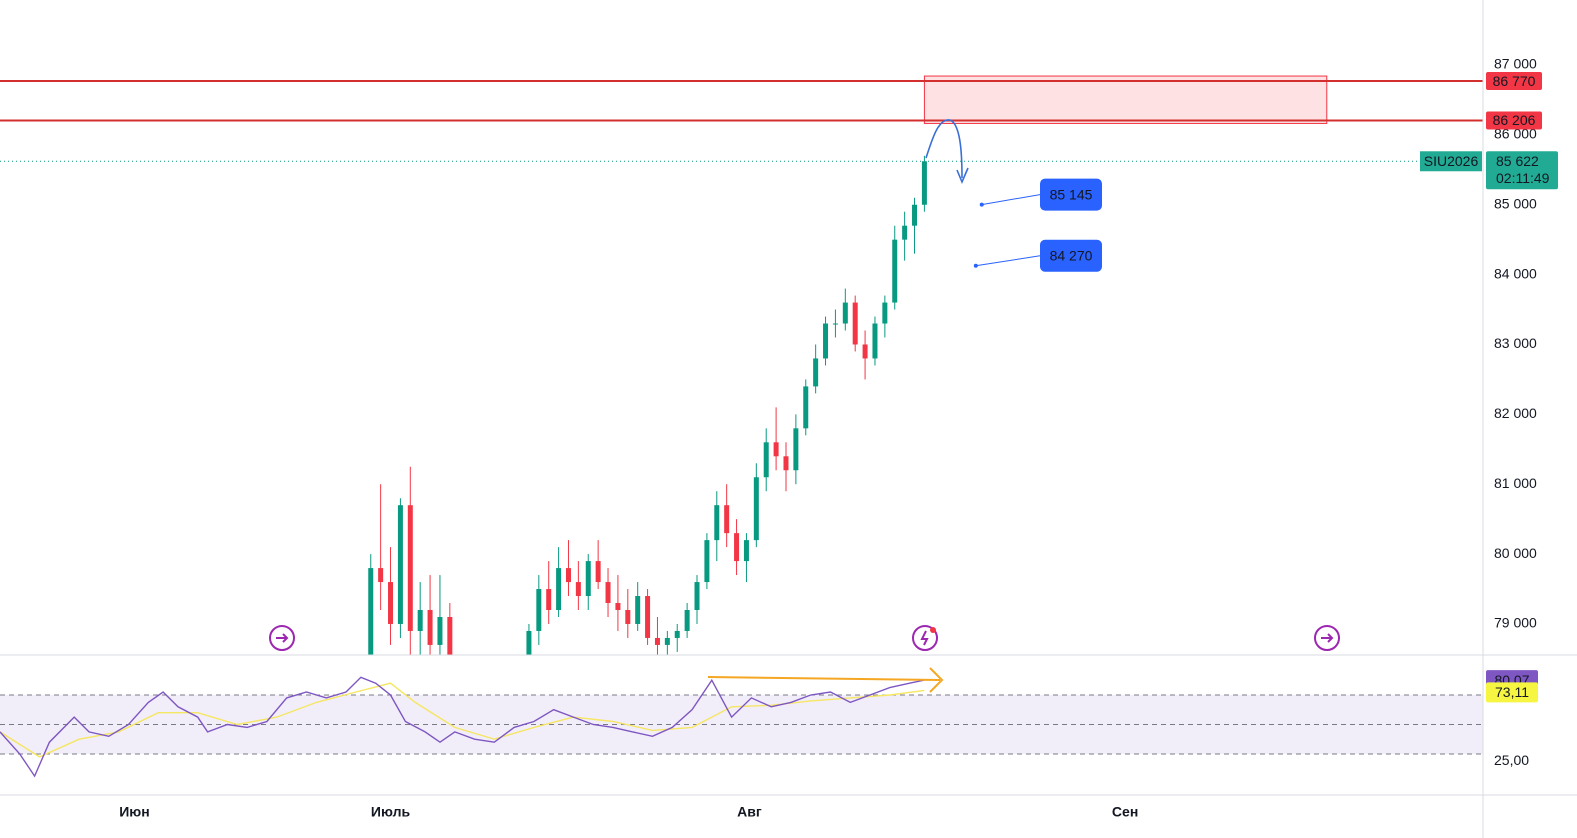 The height and width of the screenshot is (838, 1577). What do you see at coordinates (1515, 413) in the screenshot?
I see `y-tick-label: 82 000` at bounding box center [1515, 413].